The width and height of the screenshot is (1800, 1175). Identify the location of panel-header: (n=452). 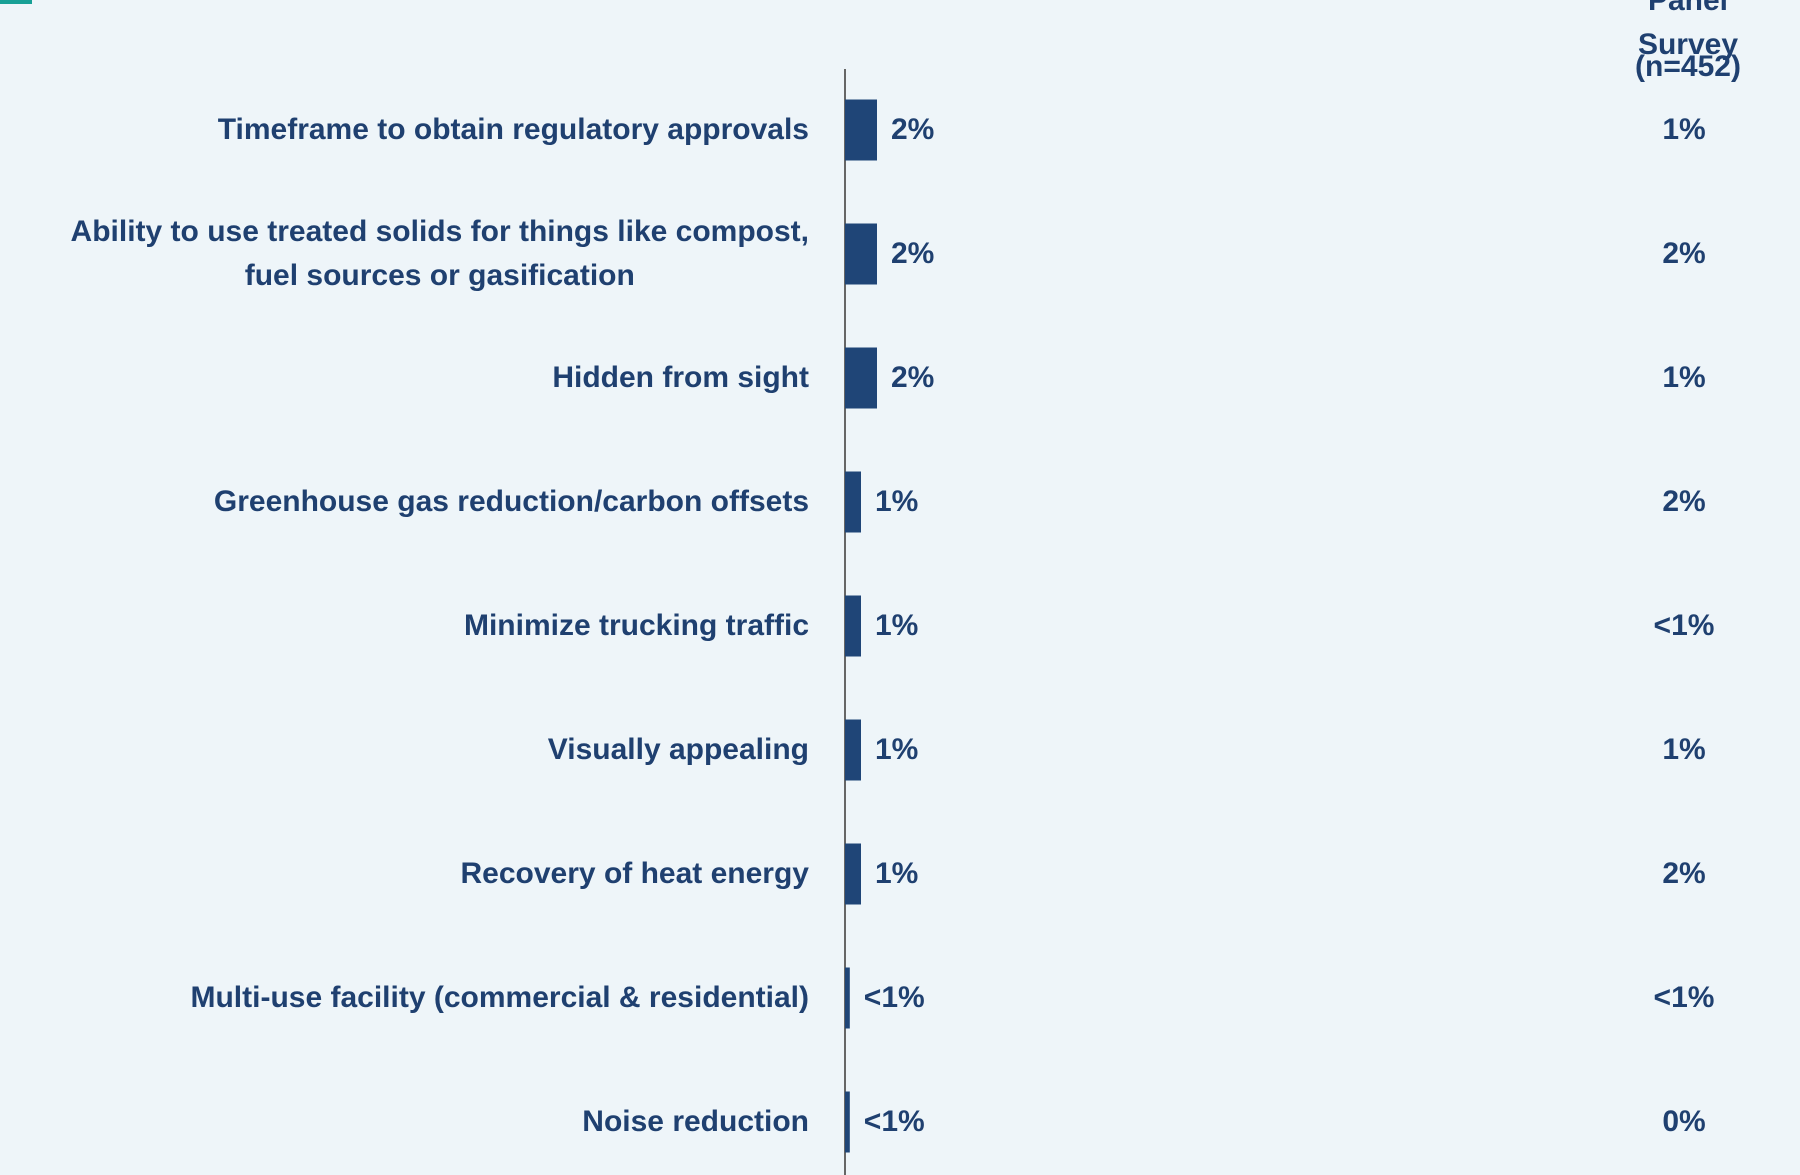
(1688, 66).